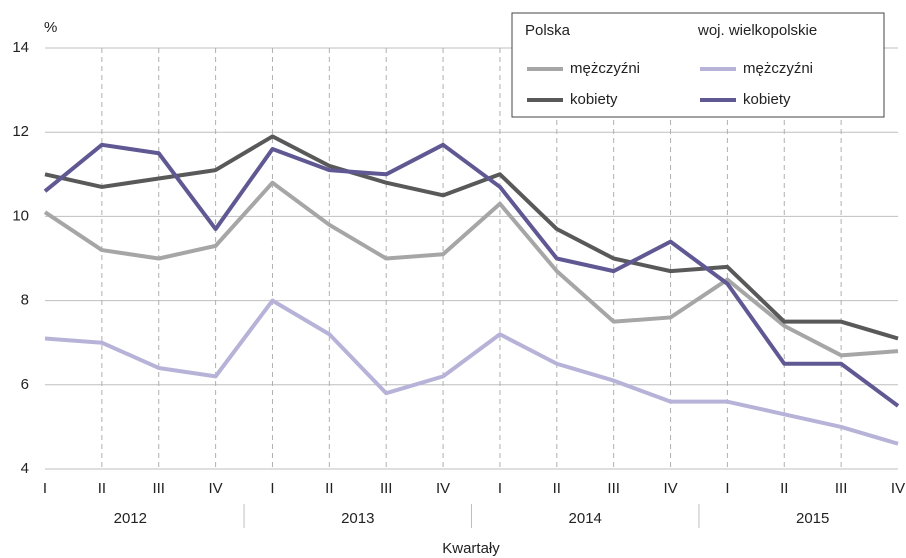  I want to click on y-tick-label: 10, so click(20, 215).